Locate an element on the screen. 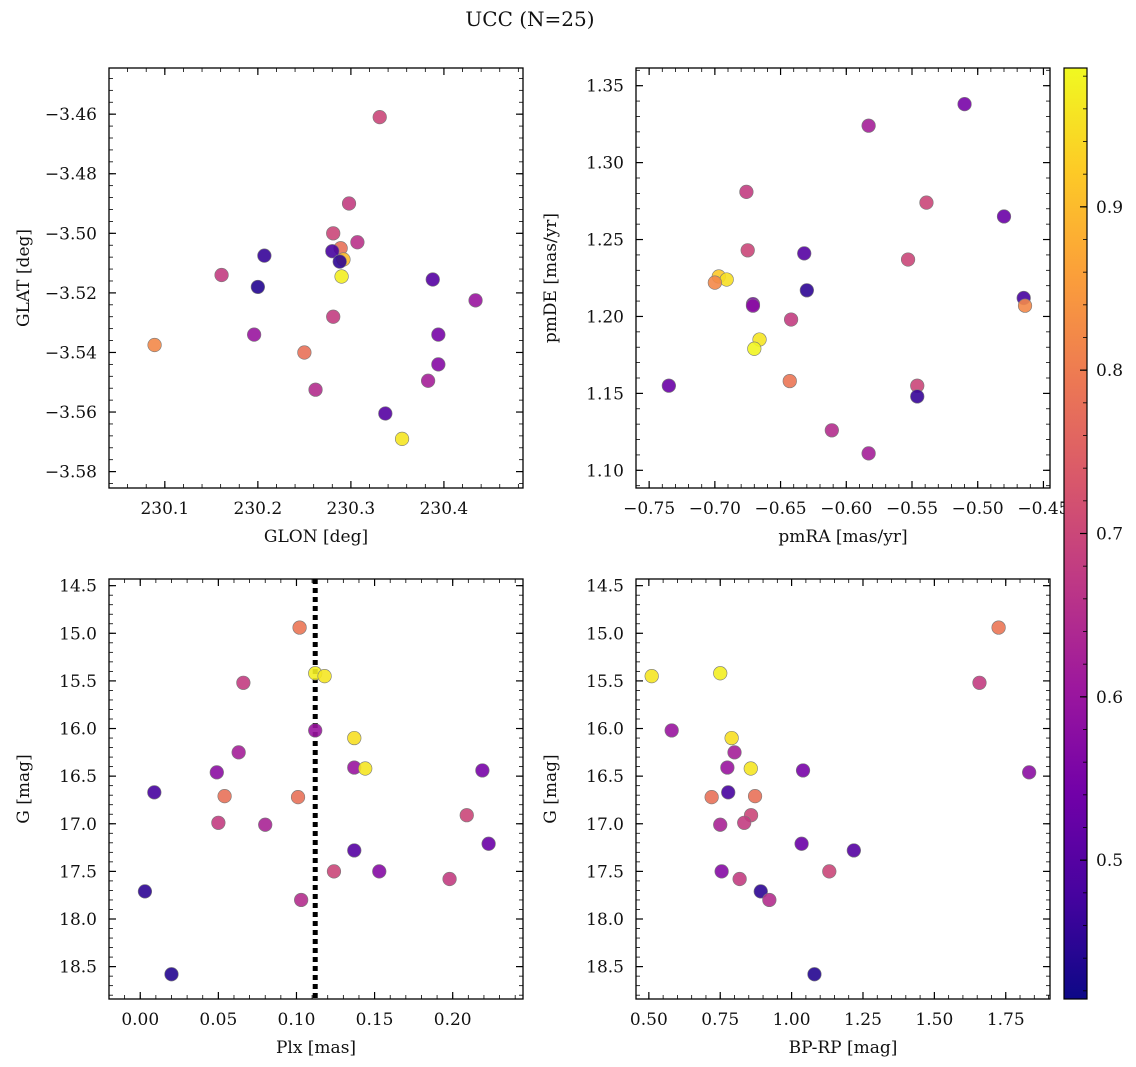 This screenshot has height=1067, width=1136. colorbar-tick-label: 0.5 is located at coordinates (1109, 861).